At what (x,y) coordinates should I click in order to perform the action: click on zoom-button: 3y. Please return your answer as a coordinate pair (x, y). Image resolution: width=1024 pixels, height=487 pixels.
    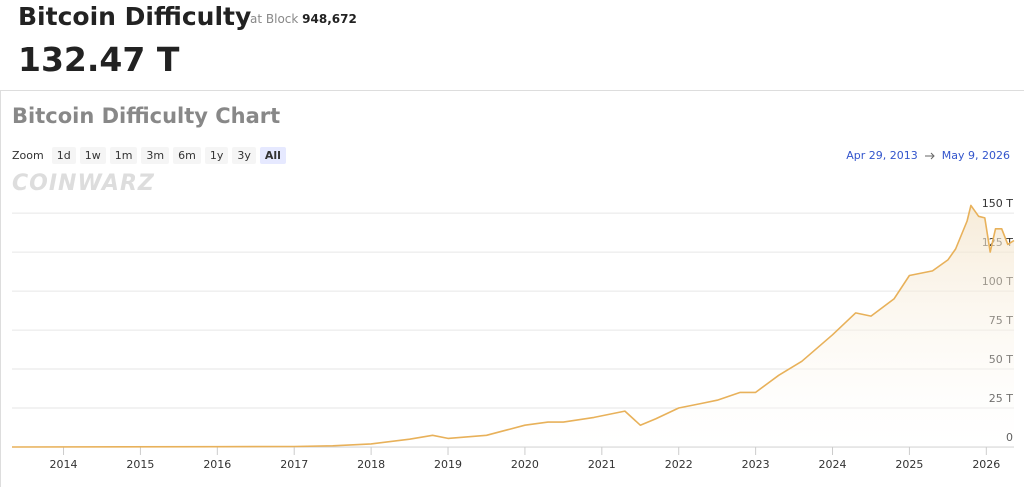
    Looking at the image, I should click on (244, 155).